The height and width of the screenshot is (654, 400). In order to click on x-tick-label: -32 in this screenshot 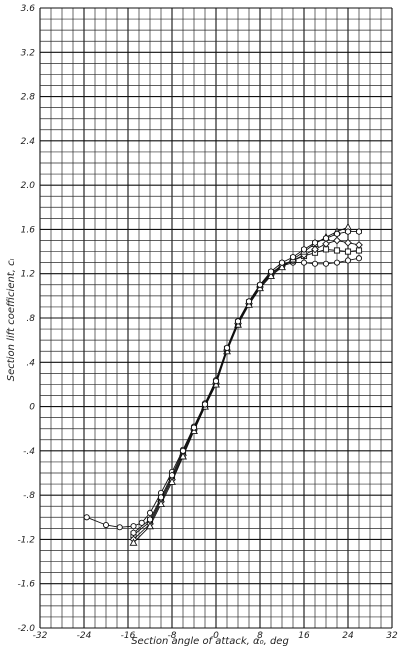, I will do `click(40, 636)`.